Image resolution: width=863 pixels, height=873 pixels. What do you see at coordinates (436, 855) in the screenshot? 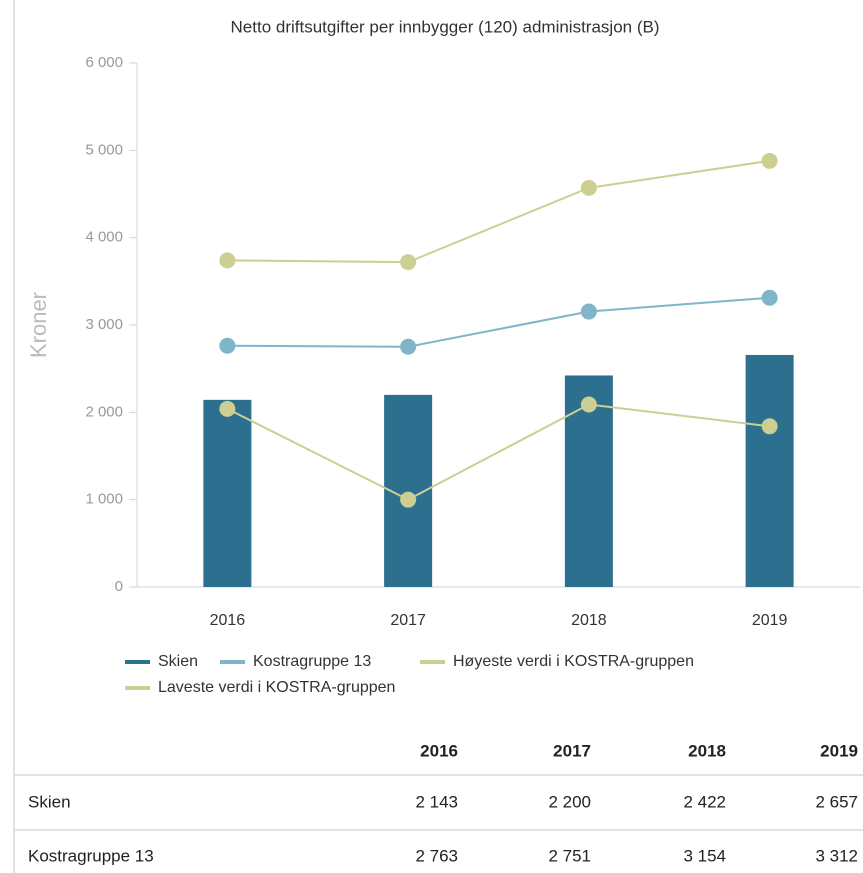
I see `table-cell: 2 763` at bounding box center [436, 855].